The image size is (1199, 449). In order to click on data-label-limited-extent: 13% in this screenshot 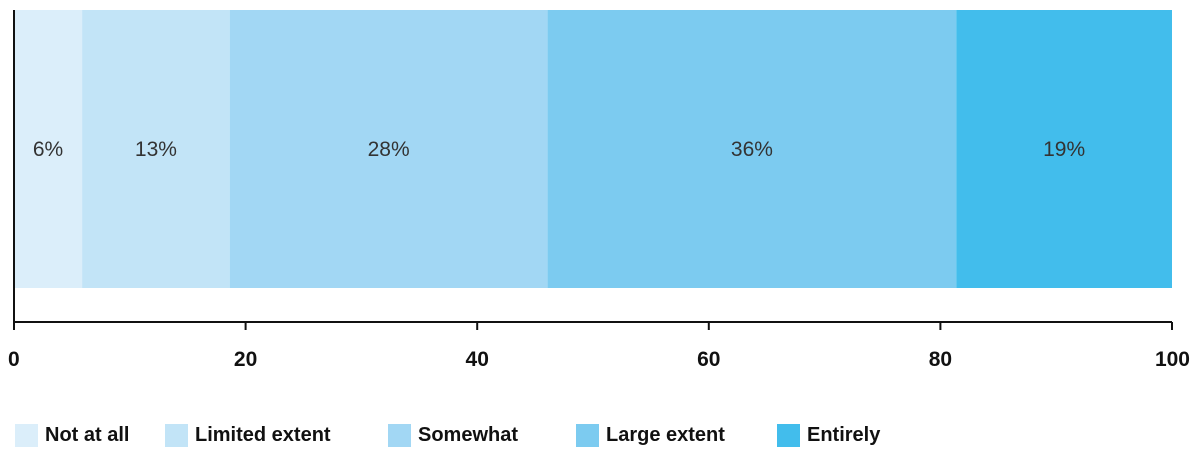, I will do `click(156, 149)`.